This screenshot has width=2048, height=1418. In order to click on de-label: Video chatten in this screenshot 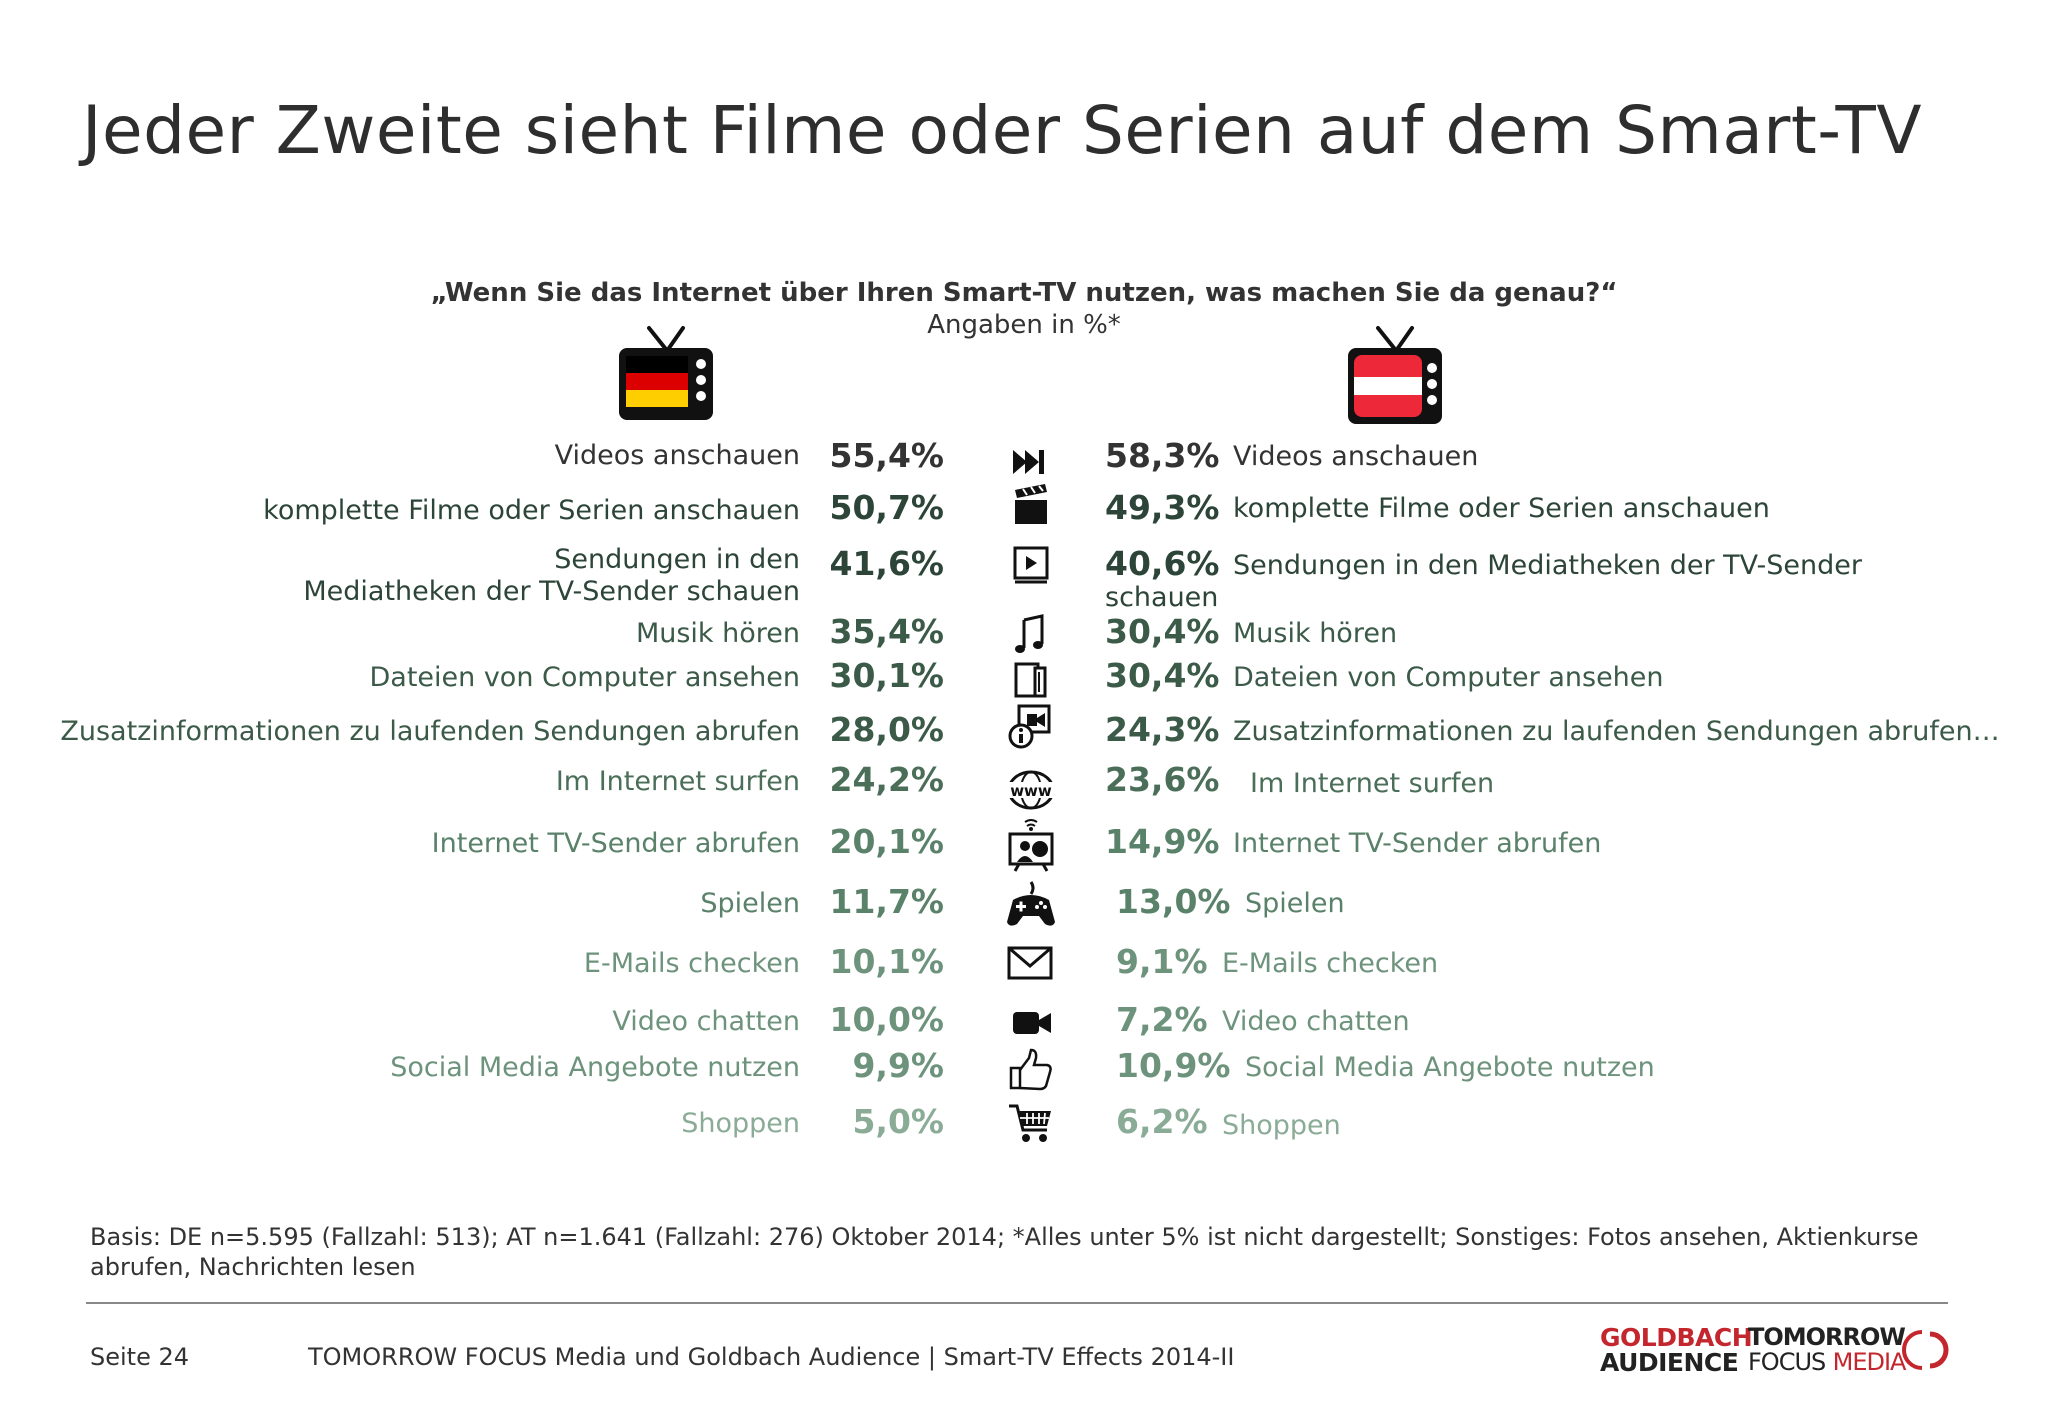, I will do `click(706, 1021)`.